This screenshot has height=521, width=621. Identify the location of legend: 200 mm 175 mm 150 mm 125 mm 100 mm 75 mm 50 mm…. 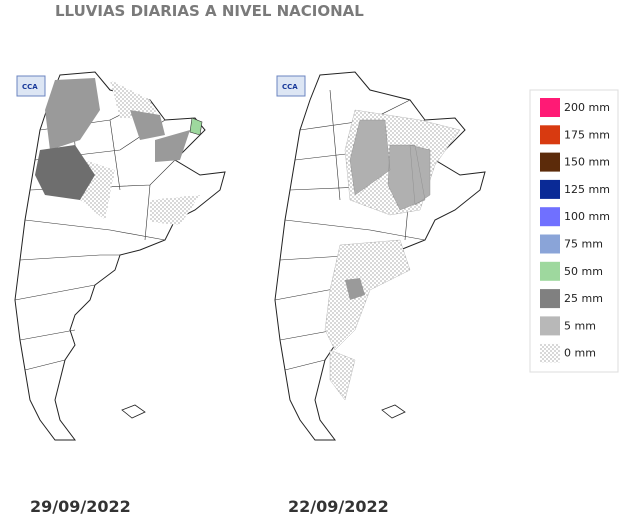
(574, 231).